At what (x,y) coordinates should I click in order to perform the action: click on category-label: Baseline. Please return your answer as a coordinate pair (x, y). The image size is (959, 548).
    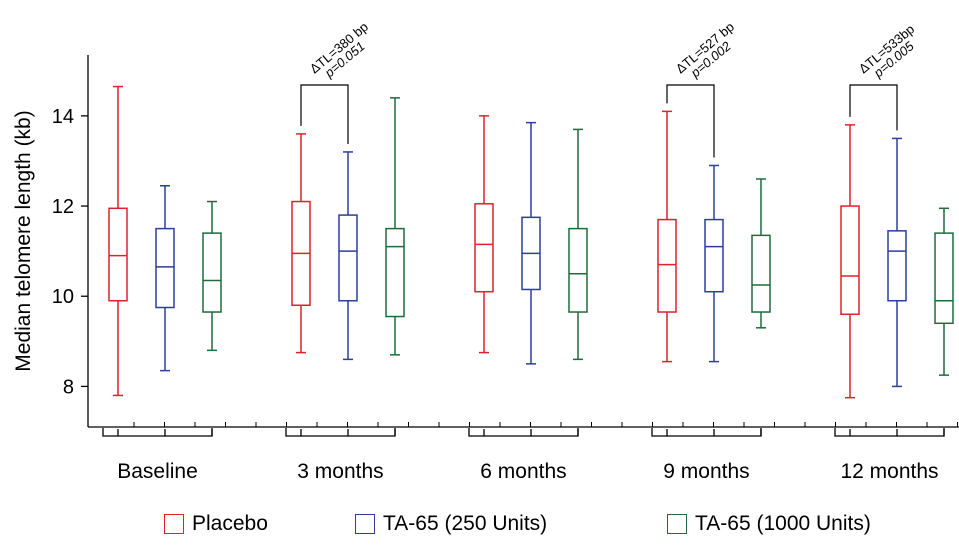
    Looking at the image, I should click on (157, 471).